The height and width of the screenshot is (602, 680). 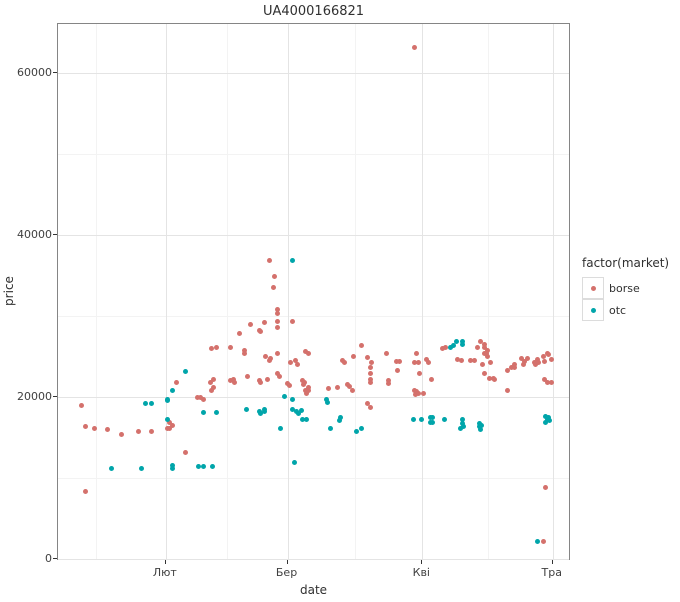 I want to click on y-axis-title: price, so click(x=9, y=291).